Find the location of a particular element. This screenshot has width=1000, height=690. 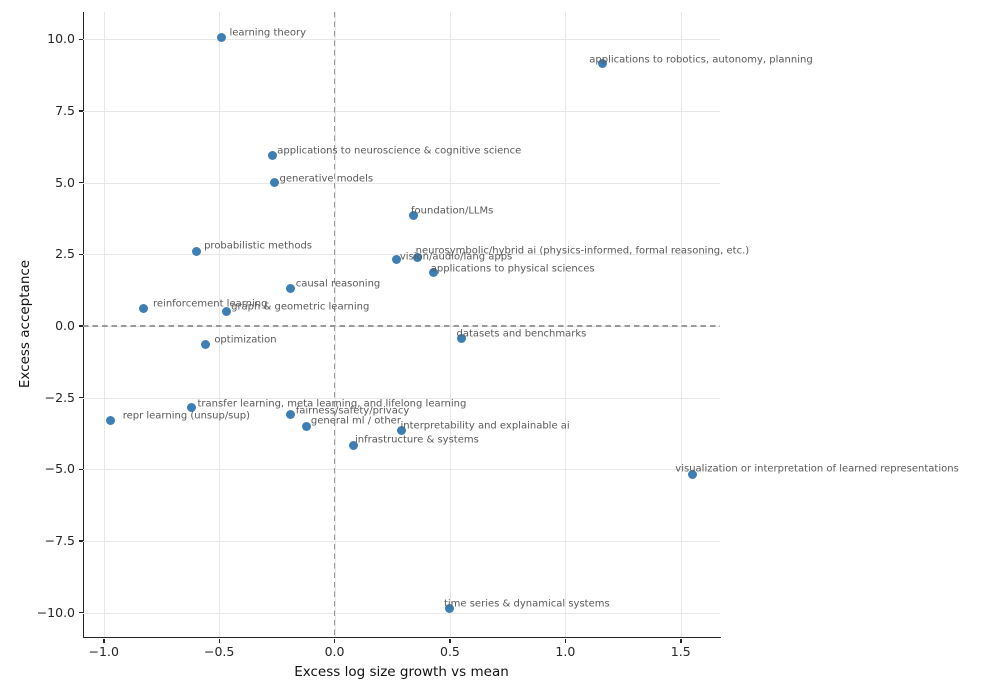

zero-line-vertical is located at coordinates (335, 324).